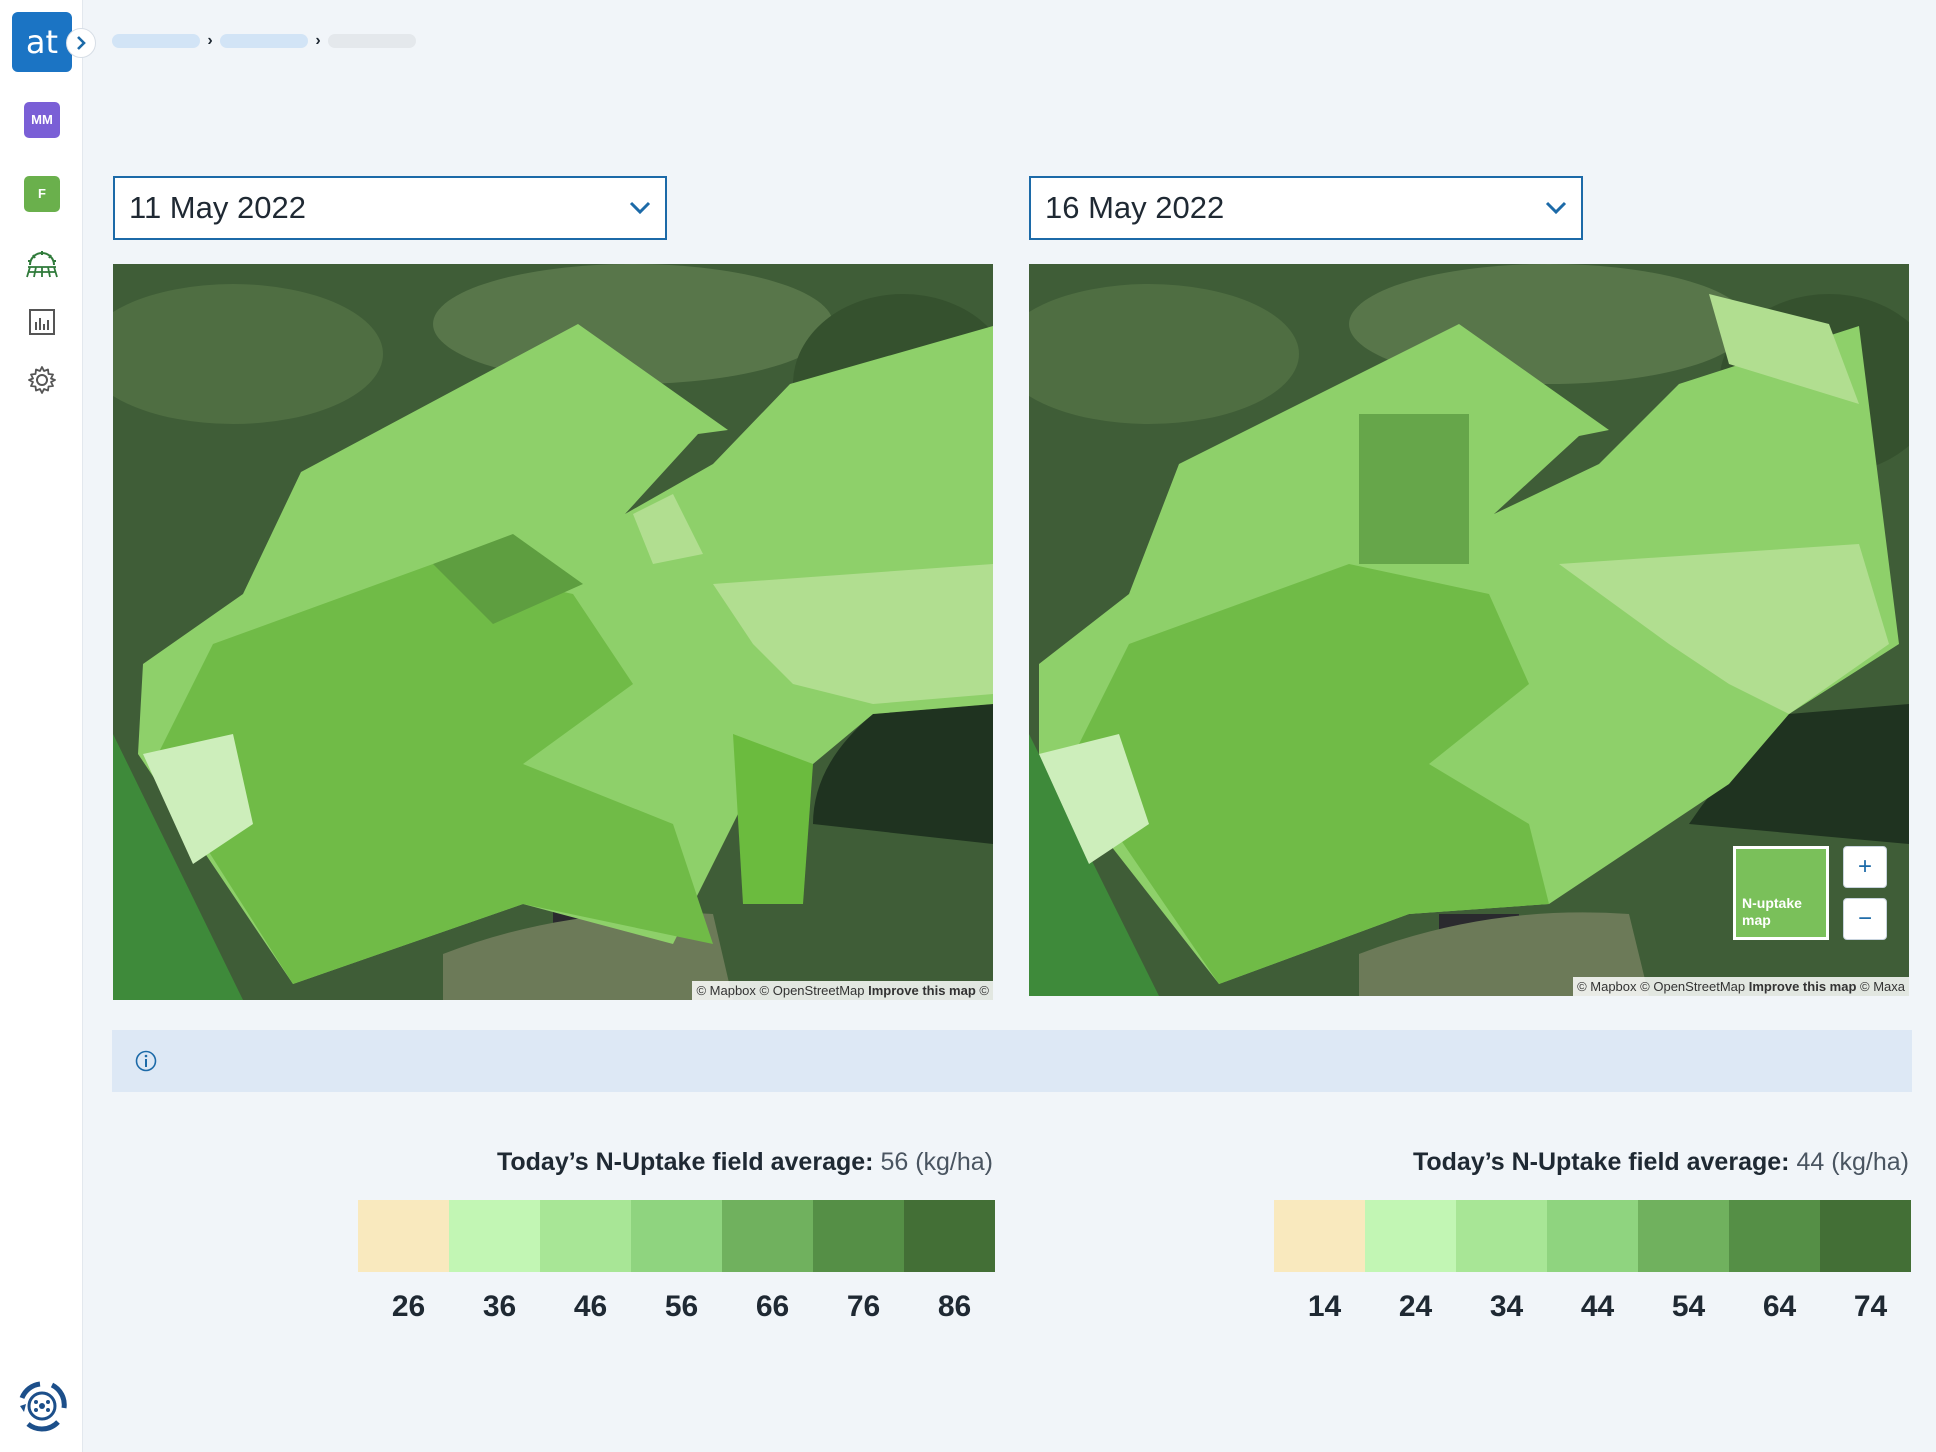  Describe the element at coordinates (42, 194) in the screenshot. I see `sidebar-item-farm: F` at that location.